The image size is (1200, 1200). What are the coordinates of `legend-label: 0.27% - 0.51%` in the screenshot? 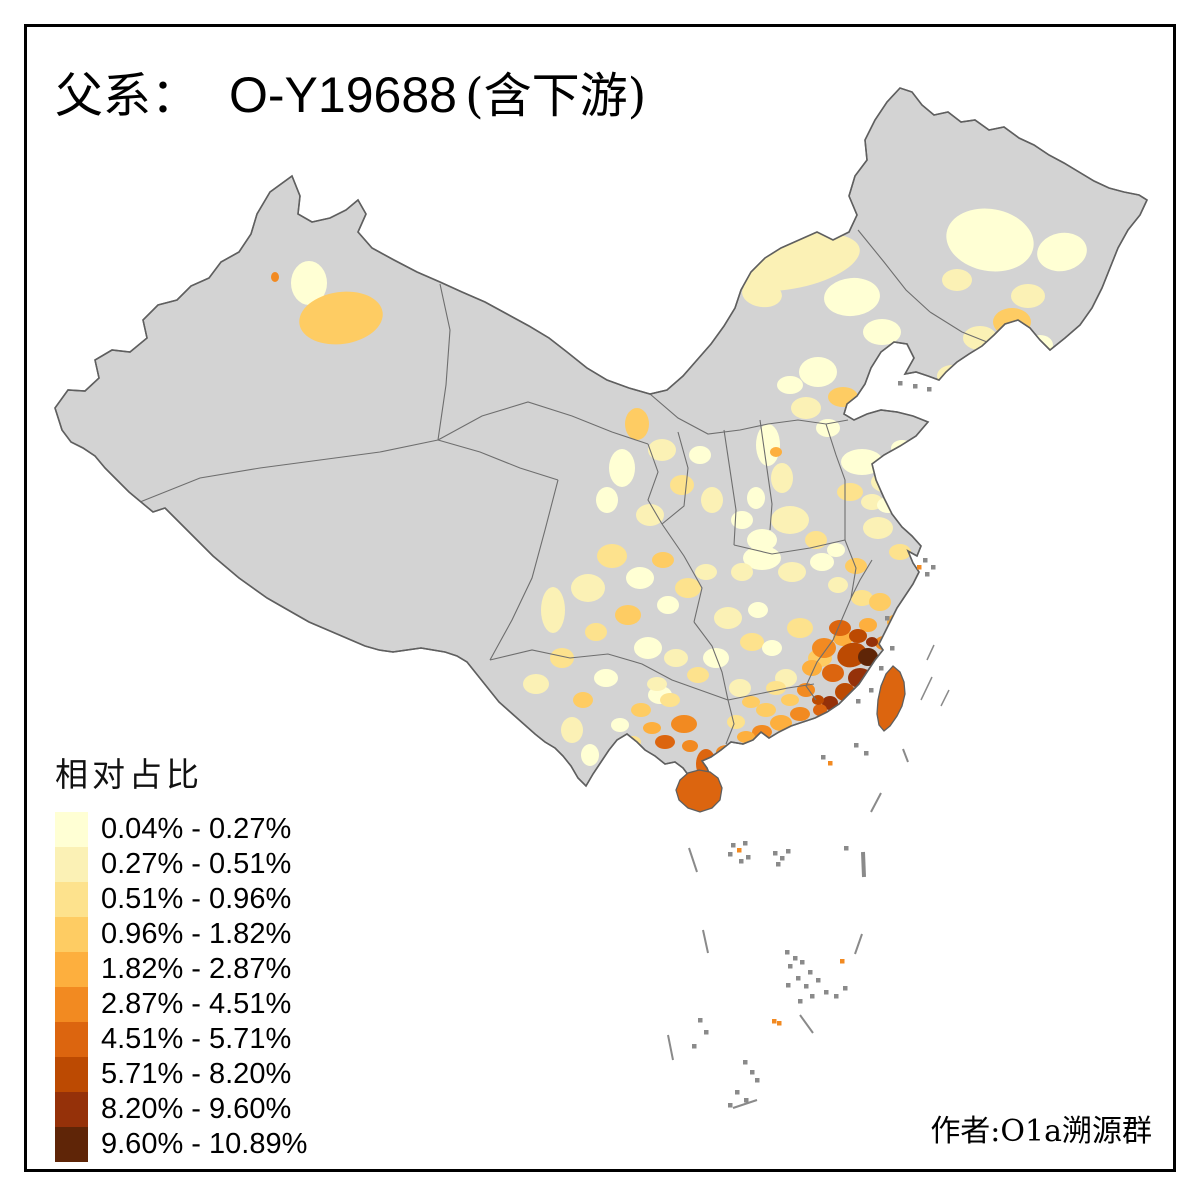 It's located at (196, 864).